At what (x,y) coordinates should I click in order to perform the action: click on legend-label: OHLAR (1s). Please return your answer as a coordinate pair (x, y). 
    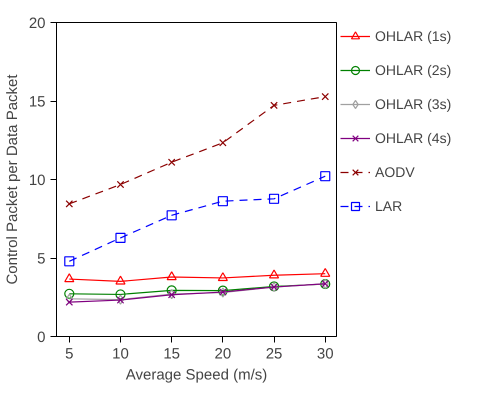
    Looking at the image, I should click on (413, 36).